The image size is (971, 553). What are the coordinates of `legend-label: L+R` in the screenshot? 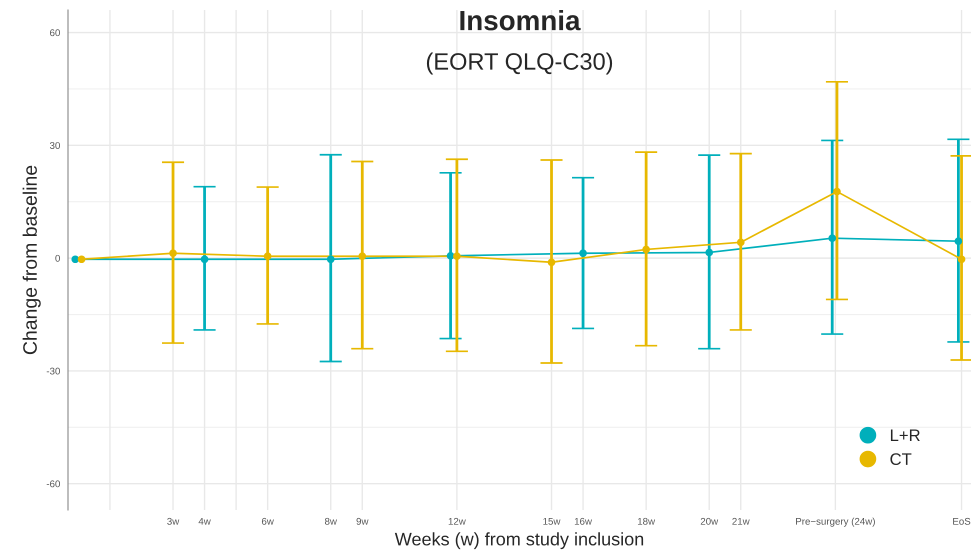 It's located at (905, 436).